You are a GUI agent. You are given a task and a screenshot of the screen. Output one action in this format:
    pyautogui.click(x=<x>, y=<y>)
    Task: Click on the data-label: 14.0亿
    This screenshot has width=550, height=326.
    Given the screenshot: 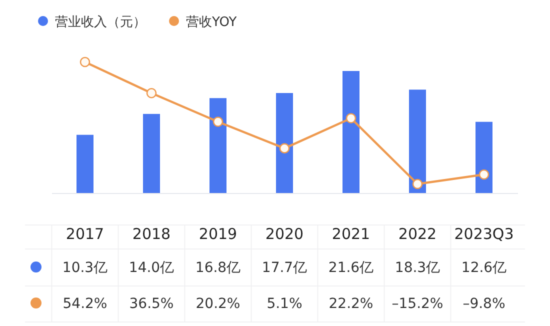 What is the action you would take?
    pyautogui.click(x=151, y=268)
    